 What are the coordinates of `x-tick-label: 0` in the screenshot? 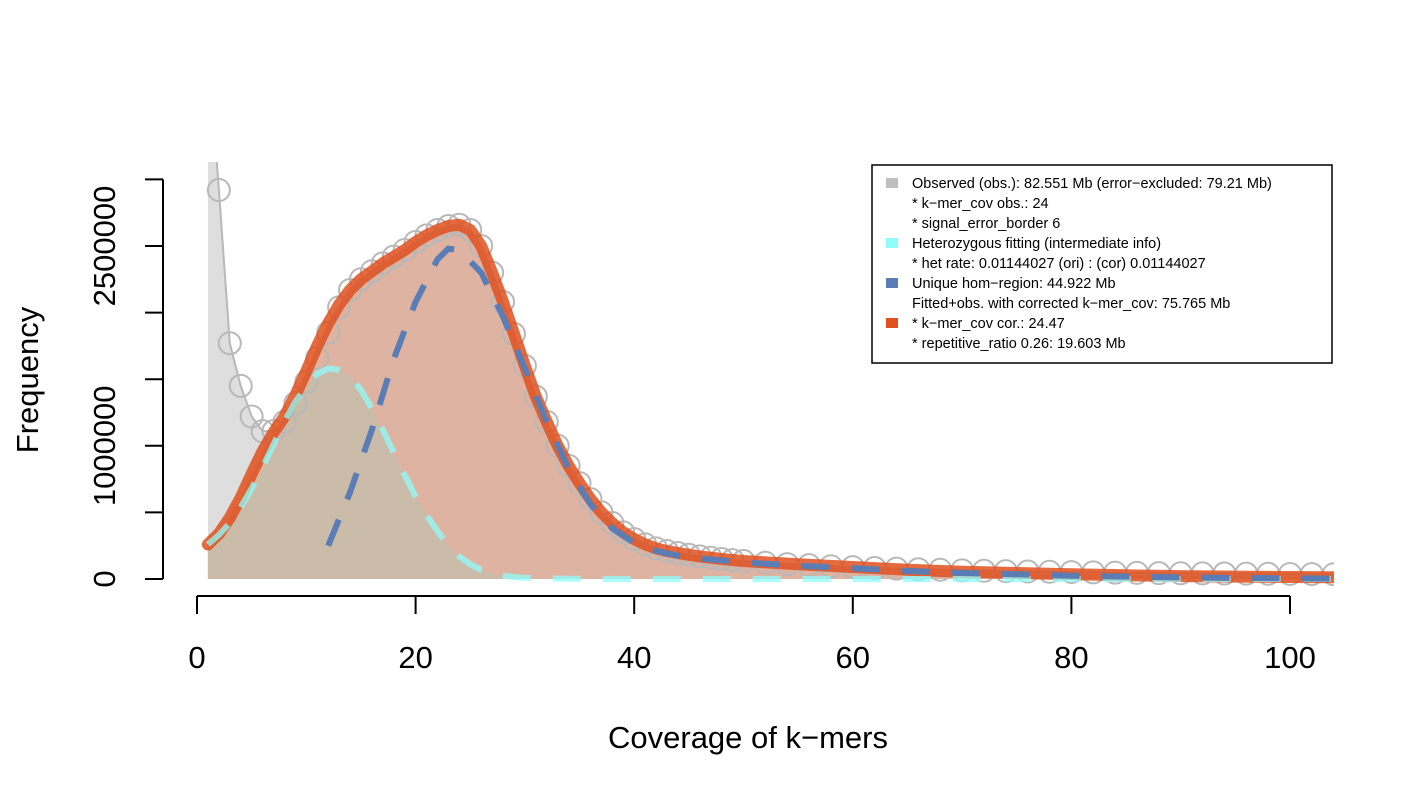 It's located at (196, 657).